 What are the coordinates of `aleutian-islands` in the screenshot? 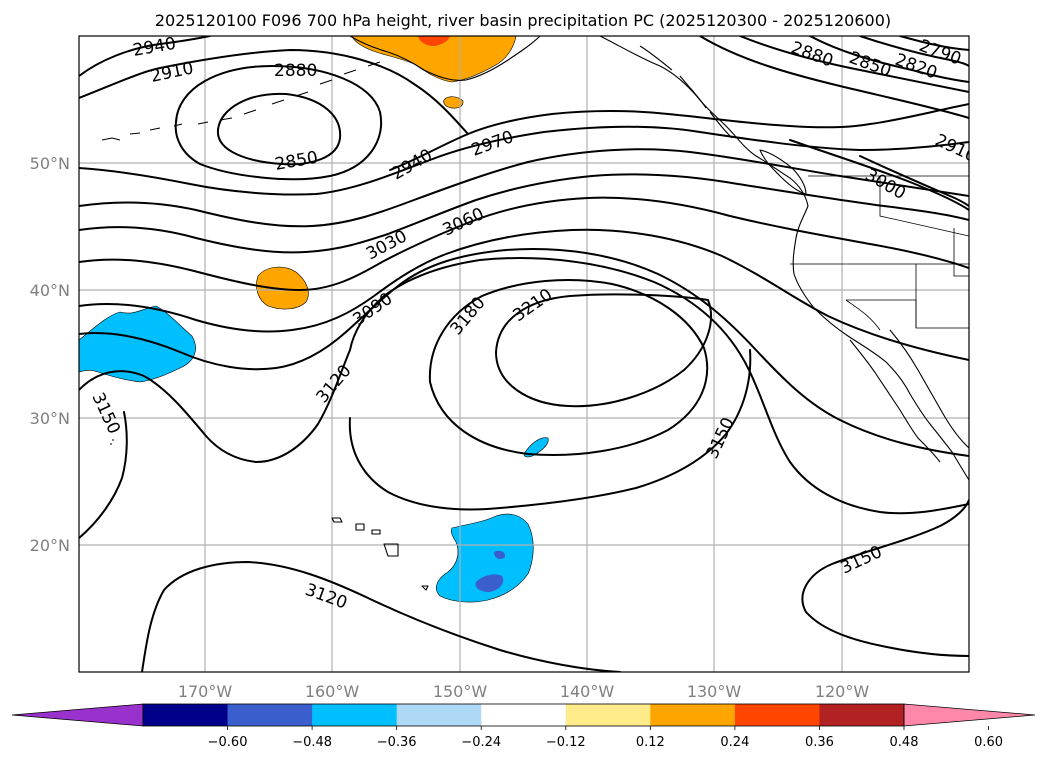 It's located at (241, 101).